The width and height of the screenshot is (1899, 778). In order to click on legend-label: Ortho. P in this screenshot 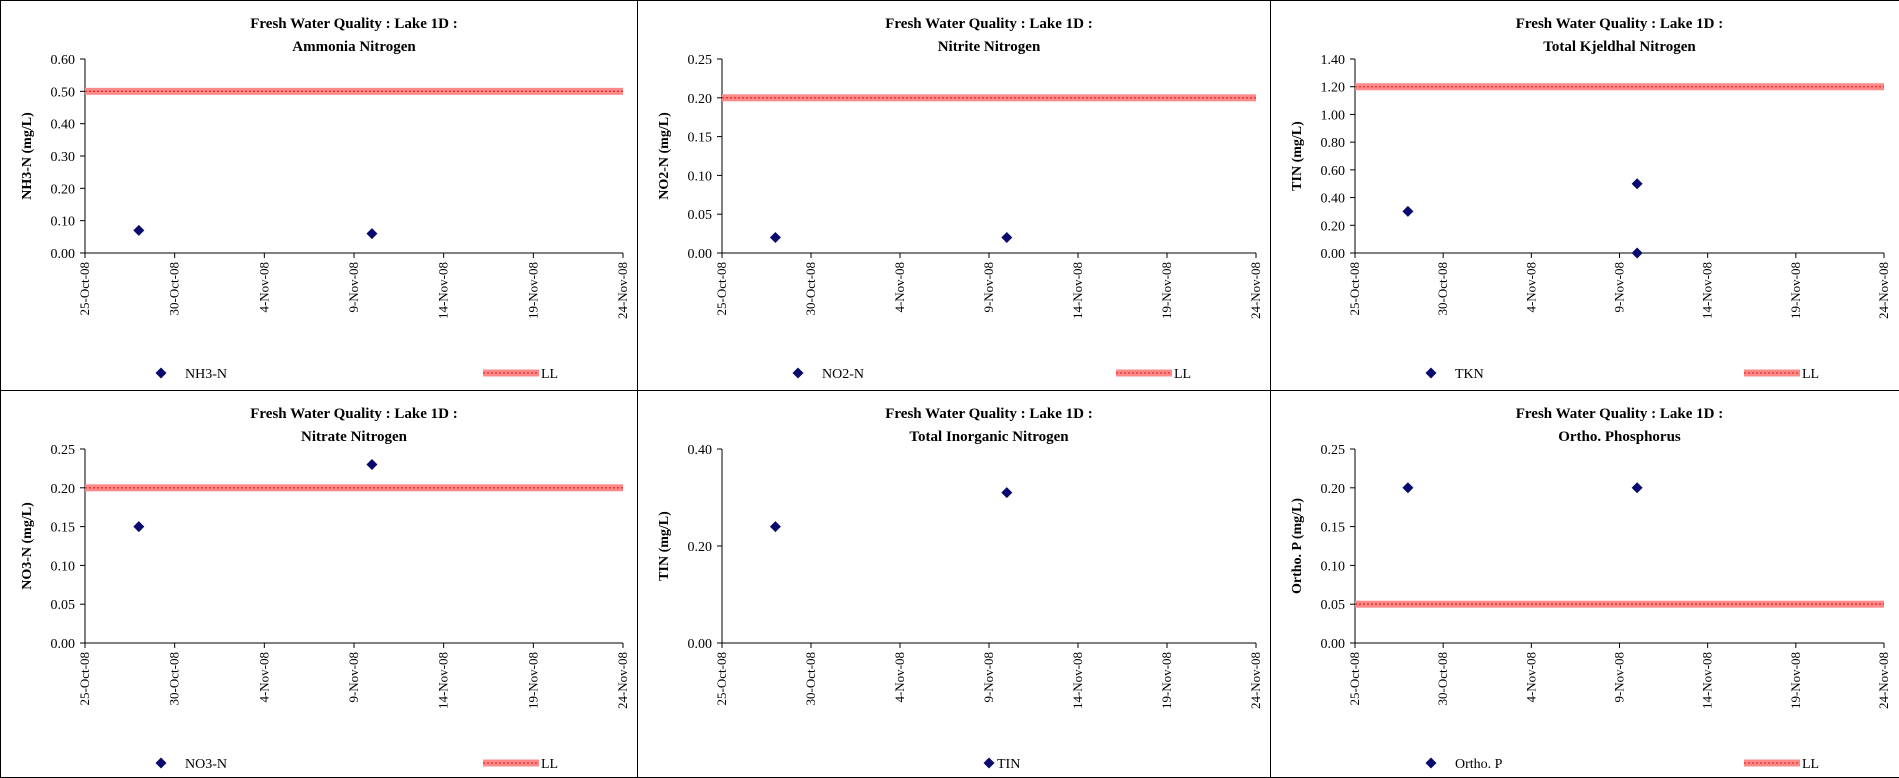, I will do `click(1479, 764)`.